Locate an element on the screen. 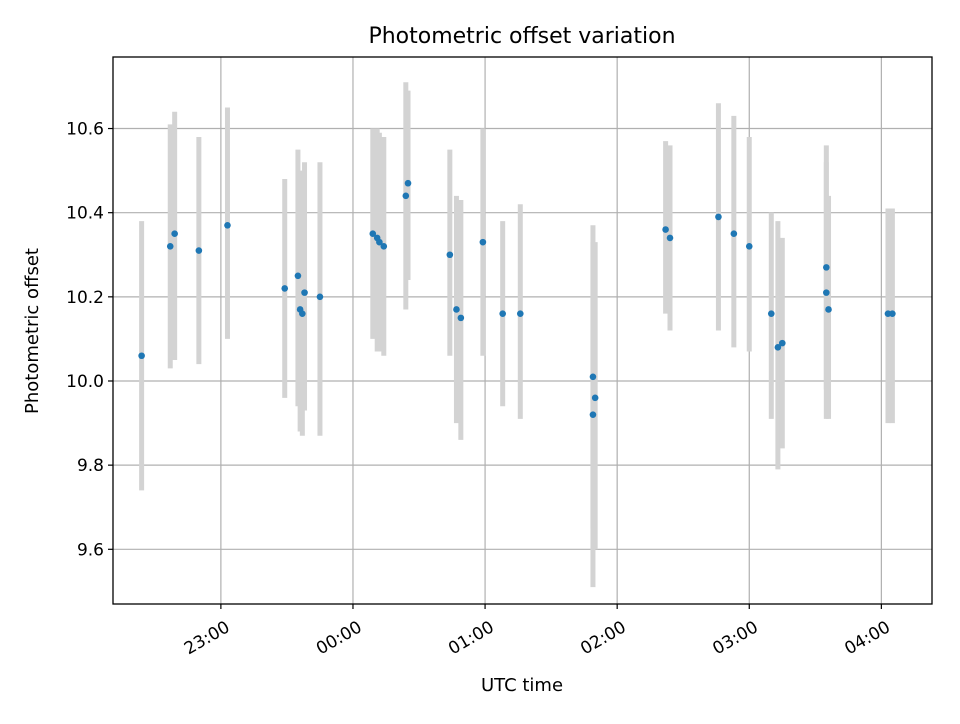 This screenshot has width=960, height=724. y-tick-label: 10.2 is located at coordinates (85, 298).